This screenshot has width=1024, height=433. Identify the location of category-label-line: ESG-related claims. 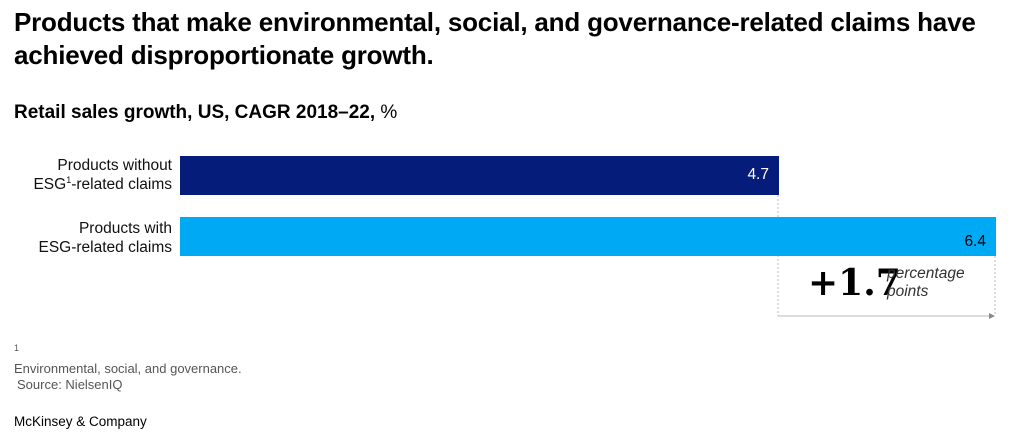
(105, 247).